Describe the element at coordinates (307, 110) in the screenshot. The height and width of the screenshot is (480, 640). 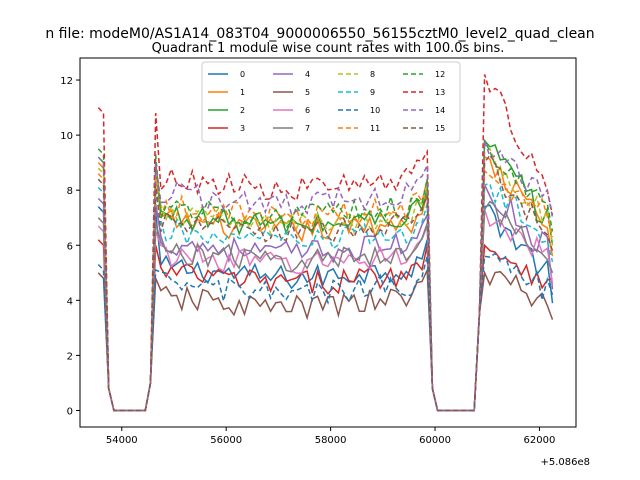
I see `legend-label-6: 6` at that location.